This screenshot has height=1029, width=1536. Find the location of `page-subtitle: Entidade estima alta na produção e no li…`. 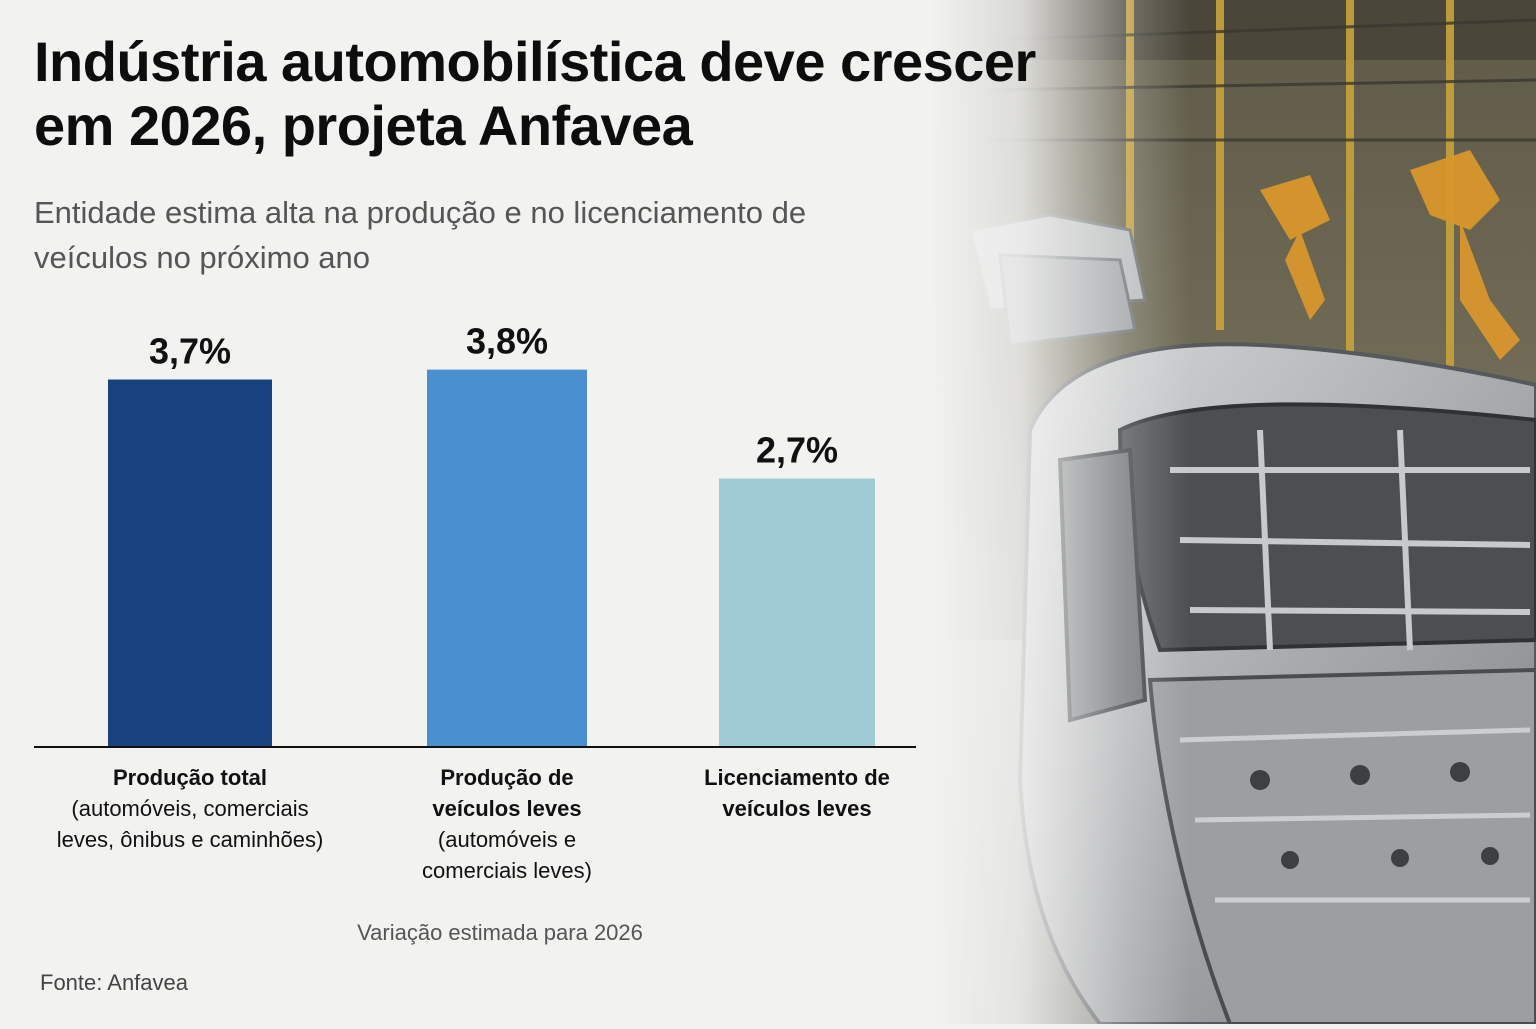

page-subtitle: Entidade estima alta na produção e no li… is located at coordinates (420, 235).